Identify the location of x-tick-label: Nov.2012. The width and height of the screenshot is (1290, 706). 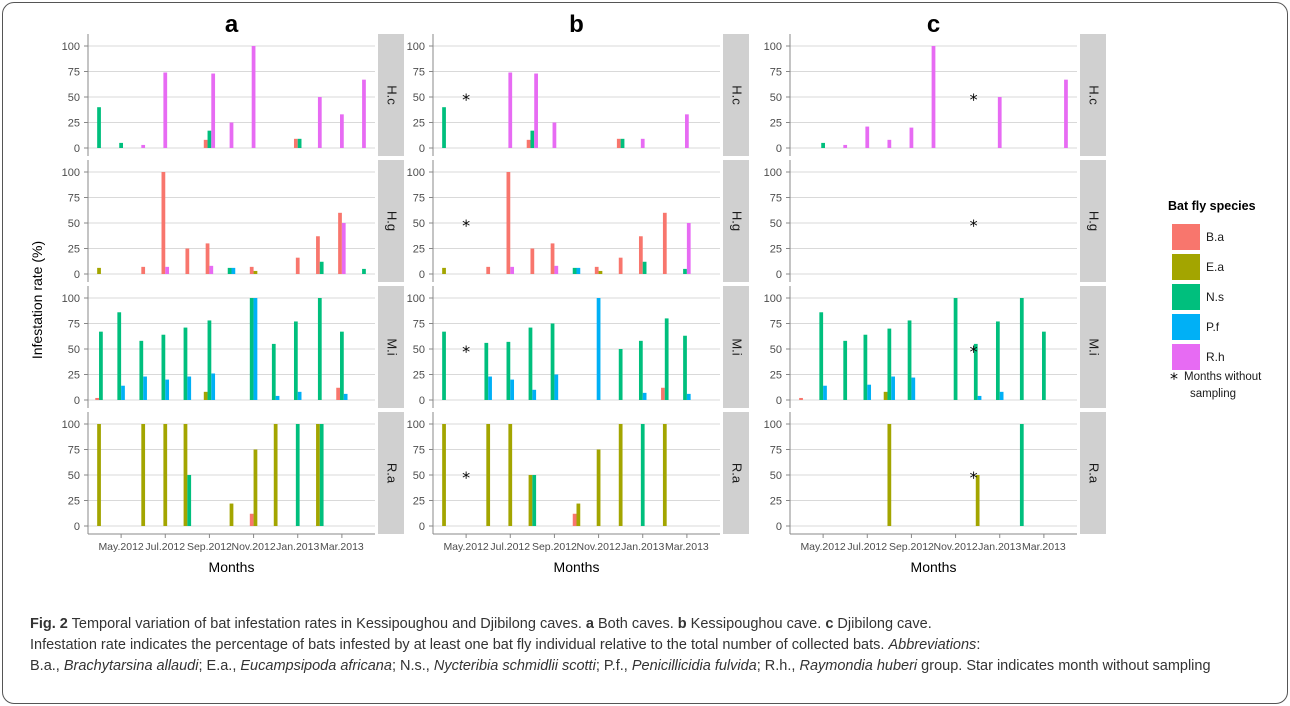
(253, 547).